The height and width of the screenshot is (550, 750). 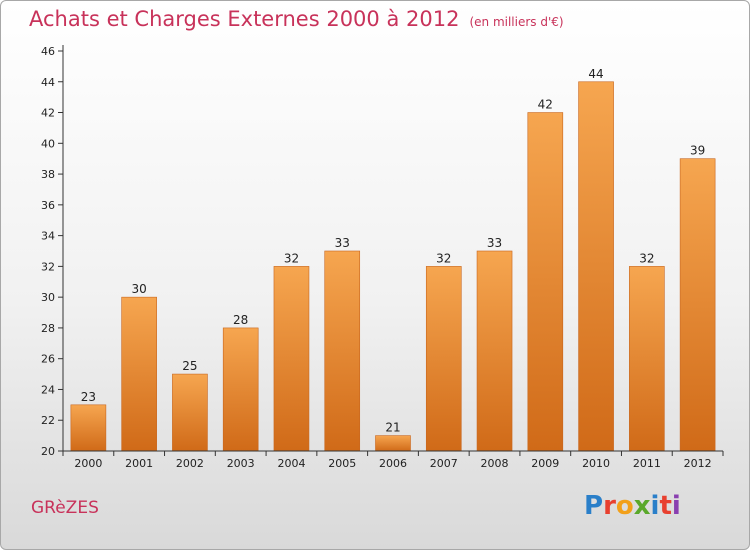 I want to click on bar-2009, so click(x=545, y=282).